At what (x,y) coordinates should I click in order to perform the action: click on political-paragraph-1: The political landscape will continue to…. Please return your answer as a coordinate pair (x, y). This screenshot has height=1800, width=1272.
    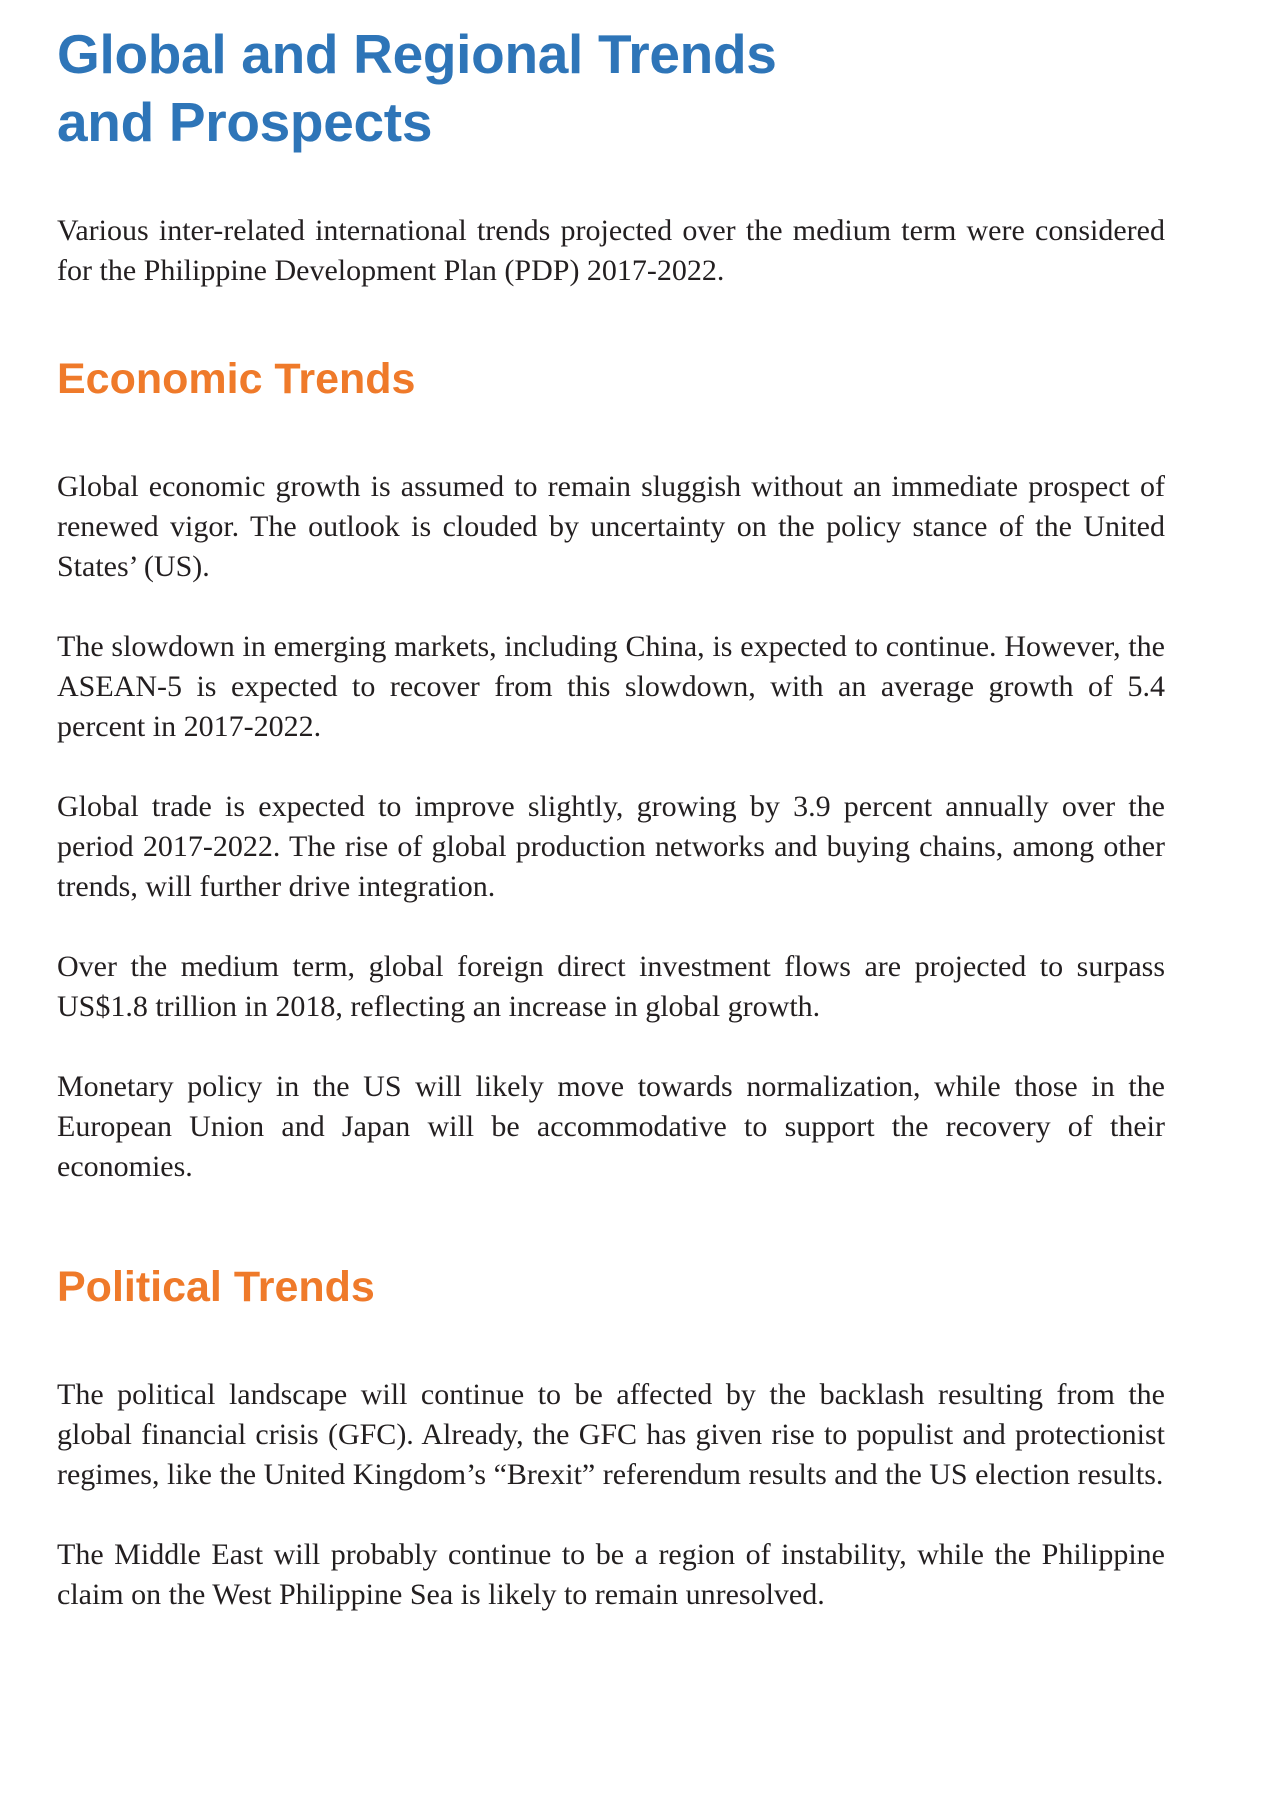
    Looking at the image, I should click on (611, 1434).